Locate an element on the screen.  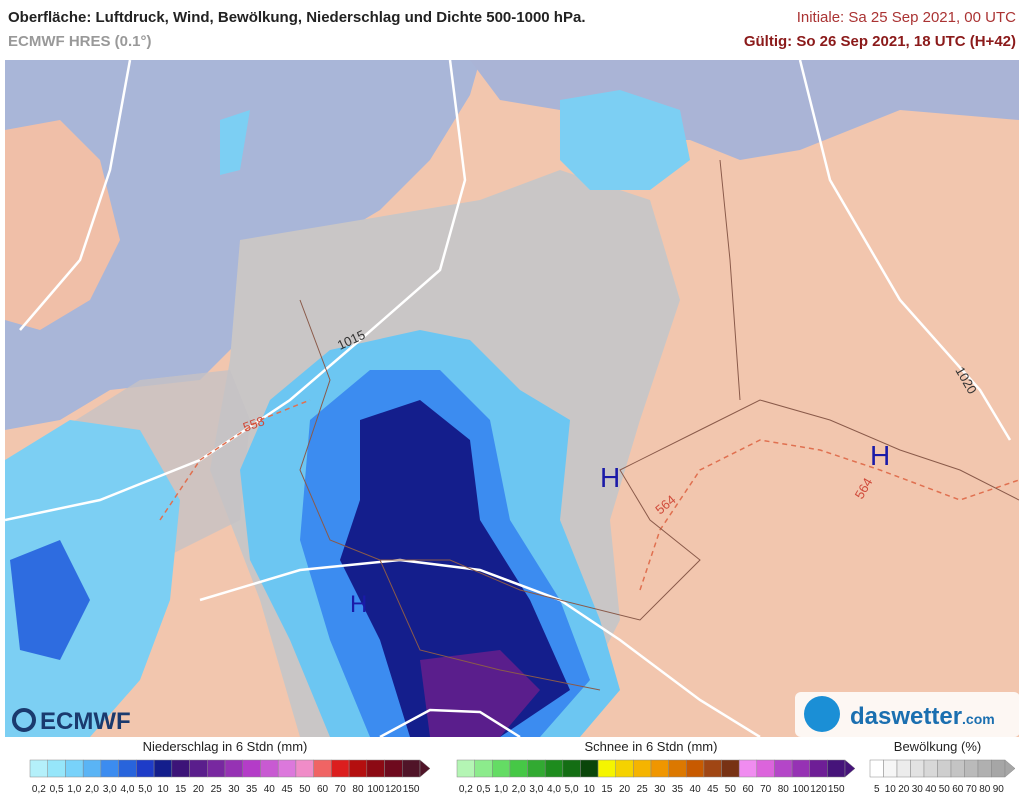
legend-title: Niederschlag in 6 Stdn (mm) is located at coordinates (225, 746).